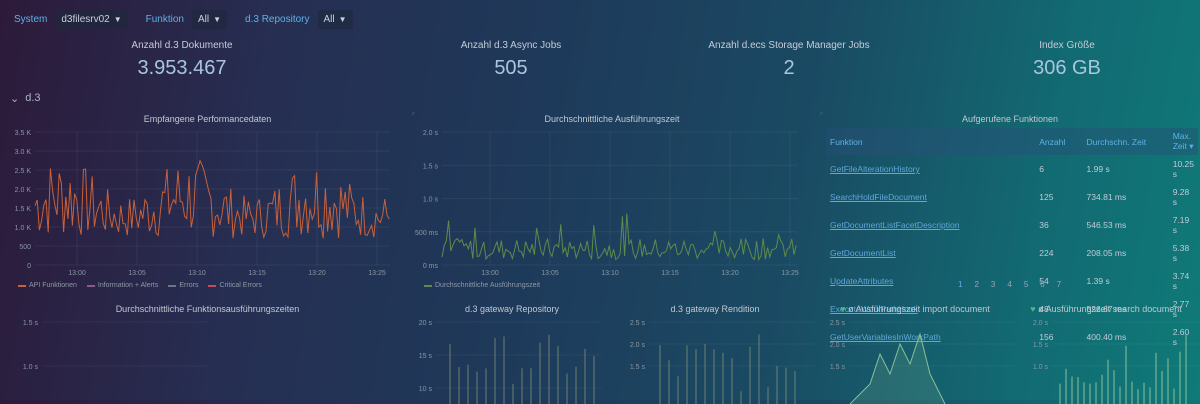  What do you see at coordinates (1046, 197) in the screenshot?
I see `call-count: 125` at bounding box center [1046, 197].